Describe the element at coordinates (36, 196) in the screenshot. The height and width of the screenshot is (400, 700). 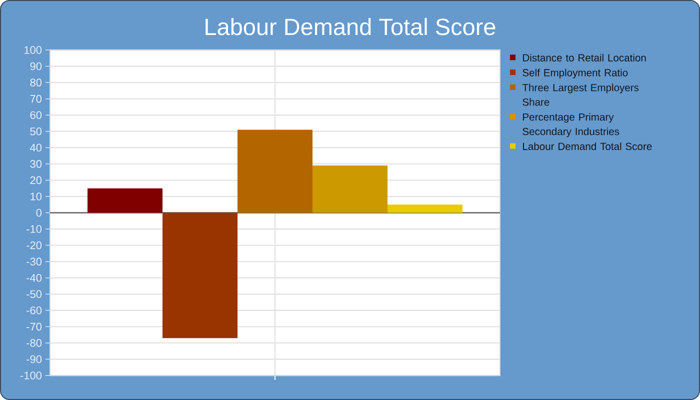
I see `y-tick-label: 10` at that location.